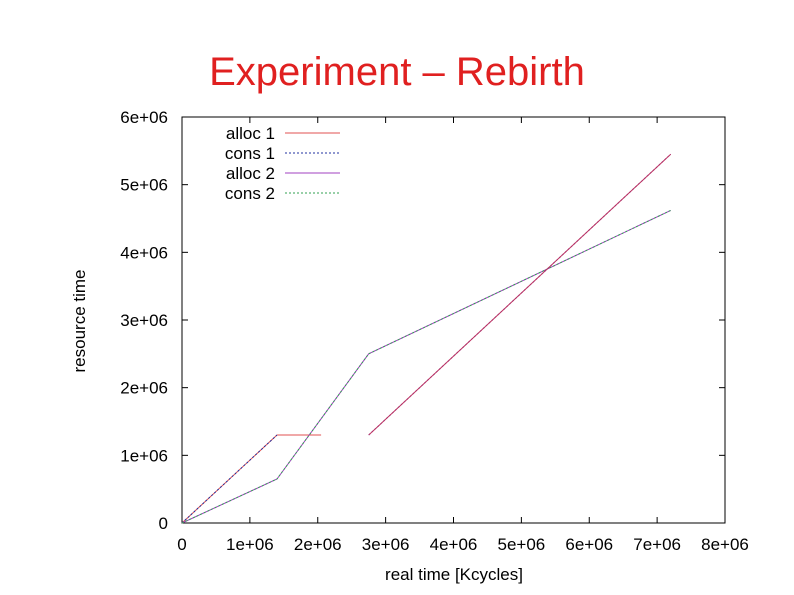 The width and height of the screenshot is (794, 595). I want to click on x-tick-label: 5e+06, so click(522, 544).